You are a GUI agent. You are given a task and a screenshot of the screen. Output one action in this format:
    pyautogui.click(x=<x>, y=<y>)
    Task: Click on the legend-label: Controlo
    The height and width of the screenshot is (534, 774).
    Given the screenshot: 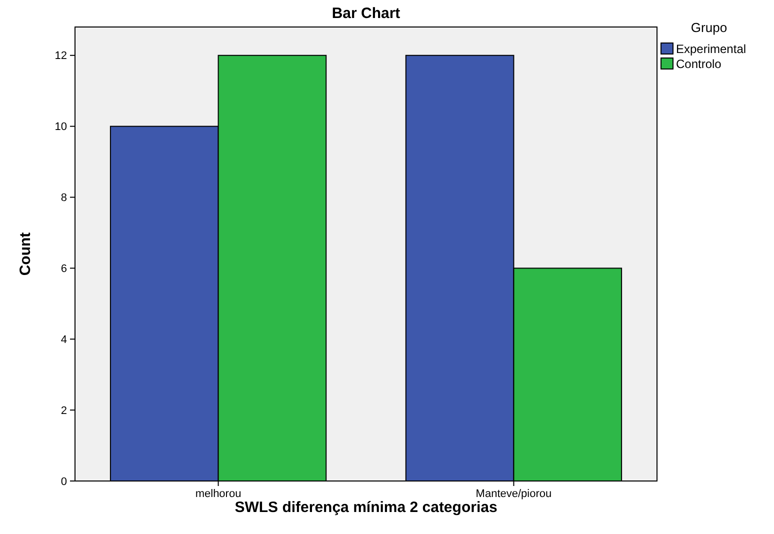 What is the action you would take?
    pyautogui.click(x=699, y=64)
    